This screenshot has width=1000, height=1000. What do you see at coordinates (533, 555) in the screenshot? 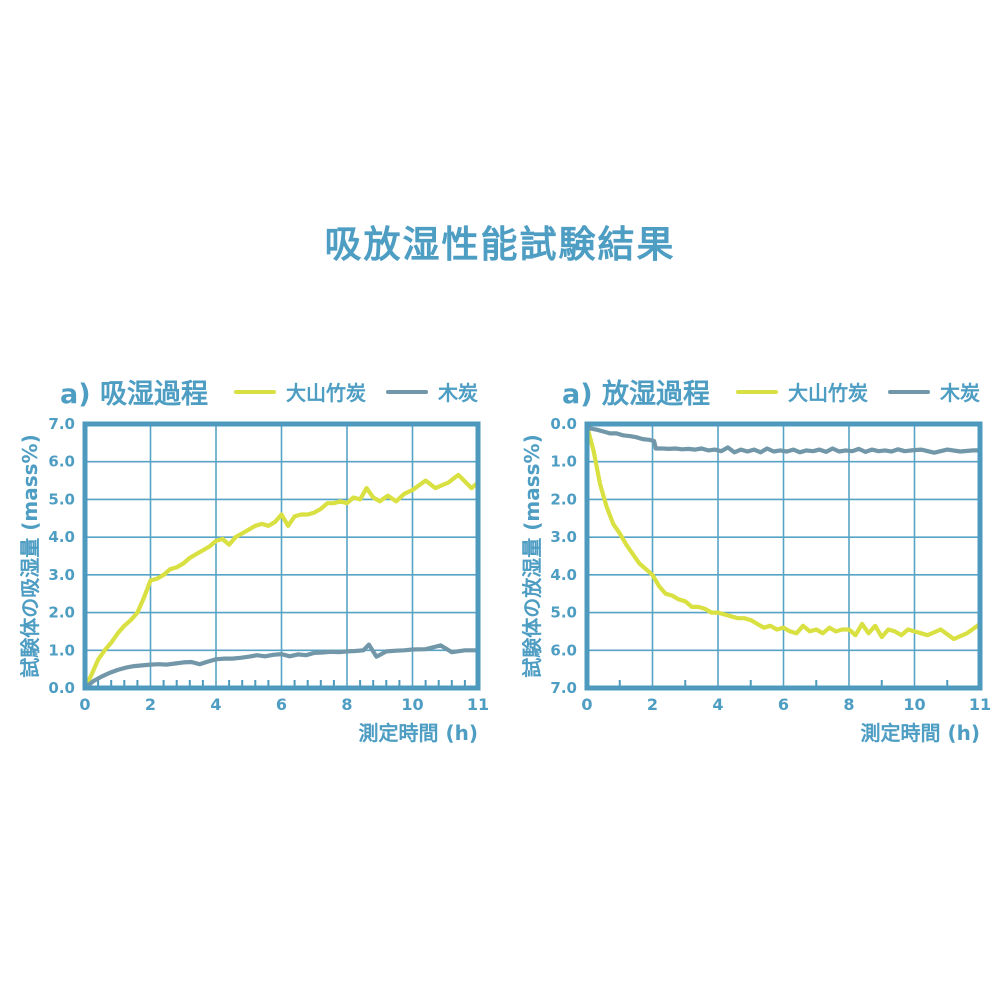
I see `svg-text: 試験体の放湿量 (mass%)` at bounding box center [533, 555].